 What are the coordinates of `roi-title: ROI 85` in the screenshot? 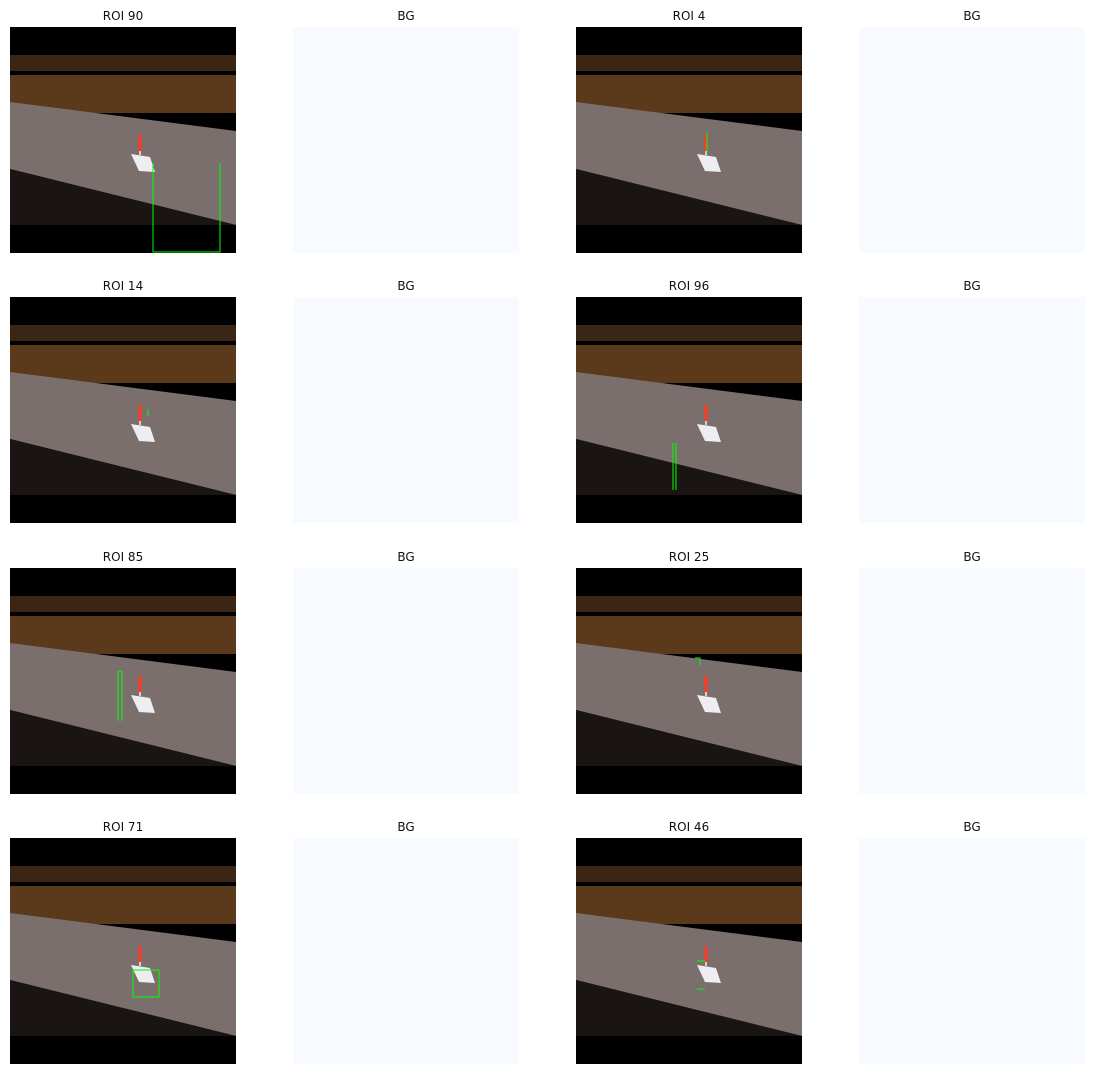 It's located at (123, 557).